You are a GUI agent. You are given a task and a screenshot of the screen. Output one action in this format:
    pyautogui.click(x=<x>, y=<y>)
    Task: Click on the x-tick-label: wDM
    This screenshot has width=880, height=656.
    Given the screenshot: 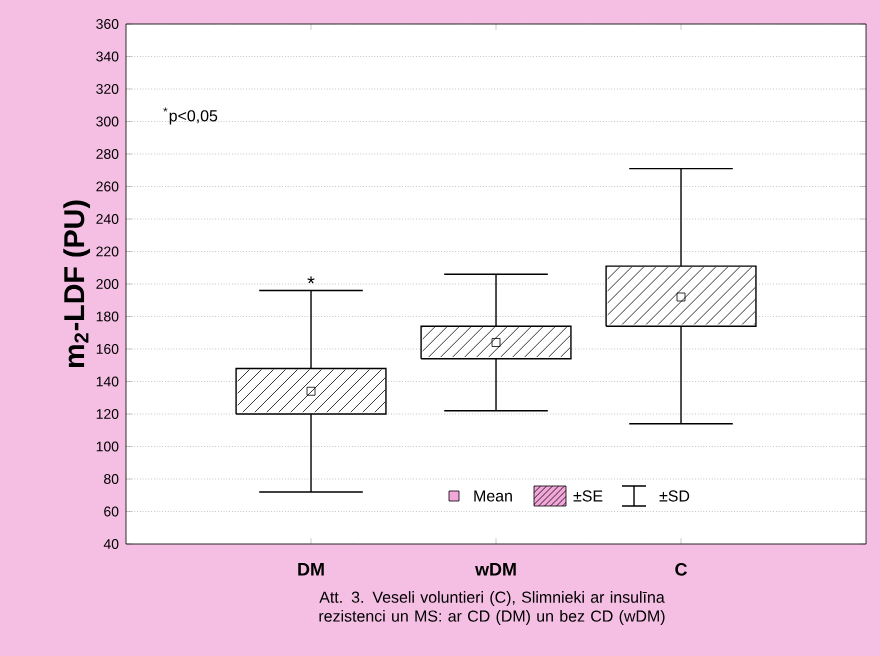 What is the action you would take?
    pyautogui.click(x=495, y=569)
    